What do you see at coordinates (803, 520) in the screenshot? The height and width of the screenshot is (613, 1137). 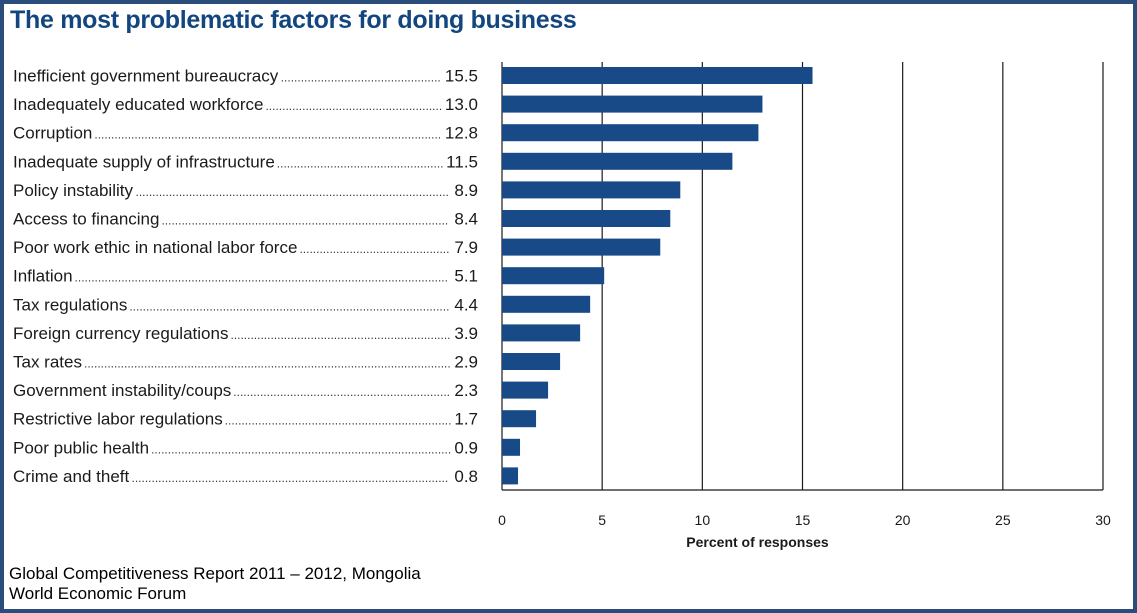 I see `x-tick-label-15: 15` at bounding box center [803, 520].